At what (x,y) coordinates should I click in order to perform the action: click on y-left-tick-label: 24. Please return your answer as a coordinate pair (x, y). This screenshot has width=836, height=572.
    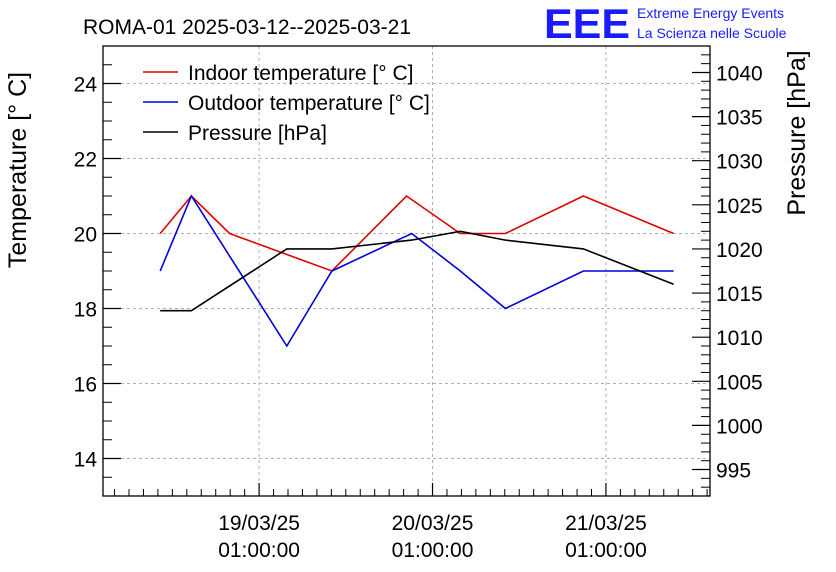
    Looking at the image, I should click on (86, 85).